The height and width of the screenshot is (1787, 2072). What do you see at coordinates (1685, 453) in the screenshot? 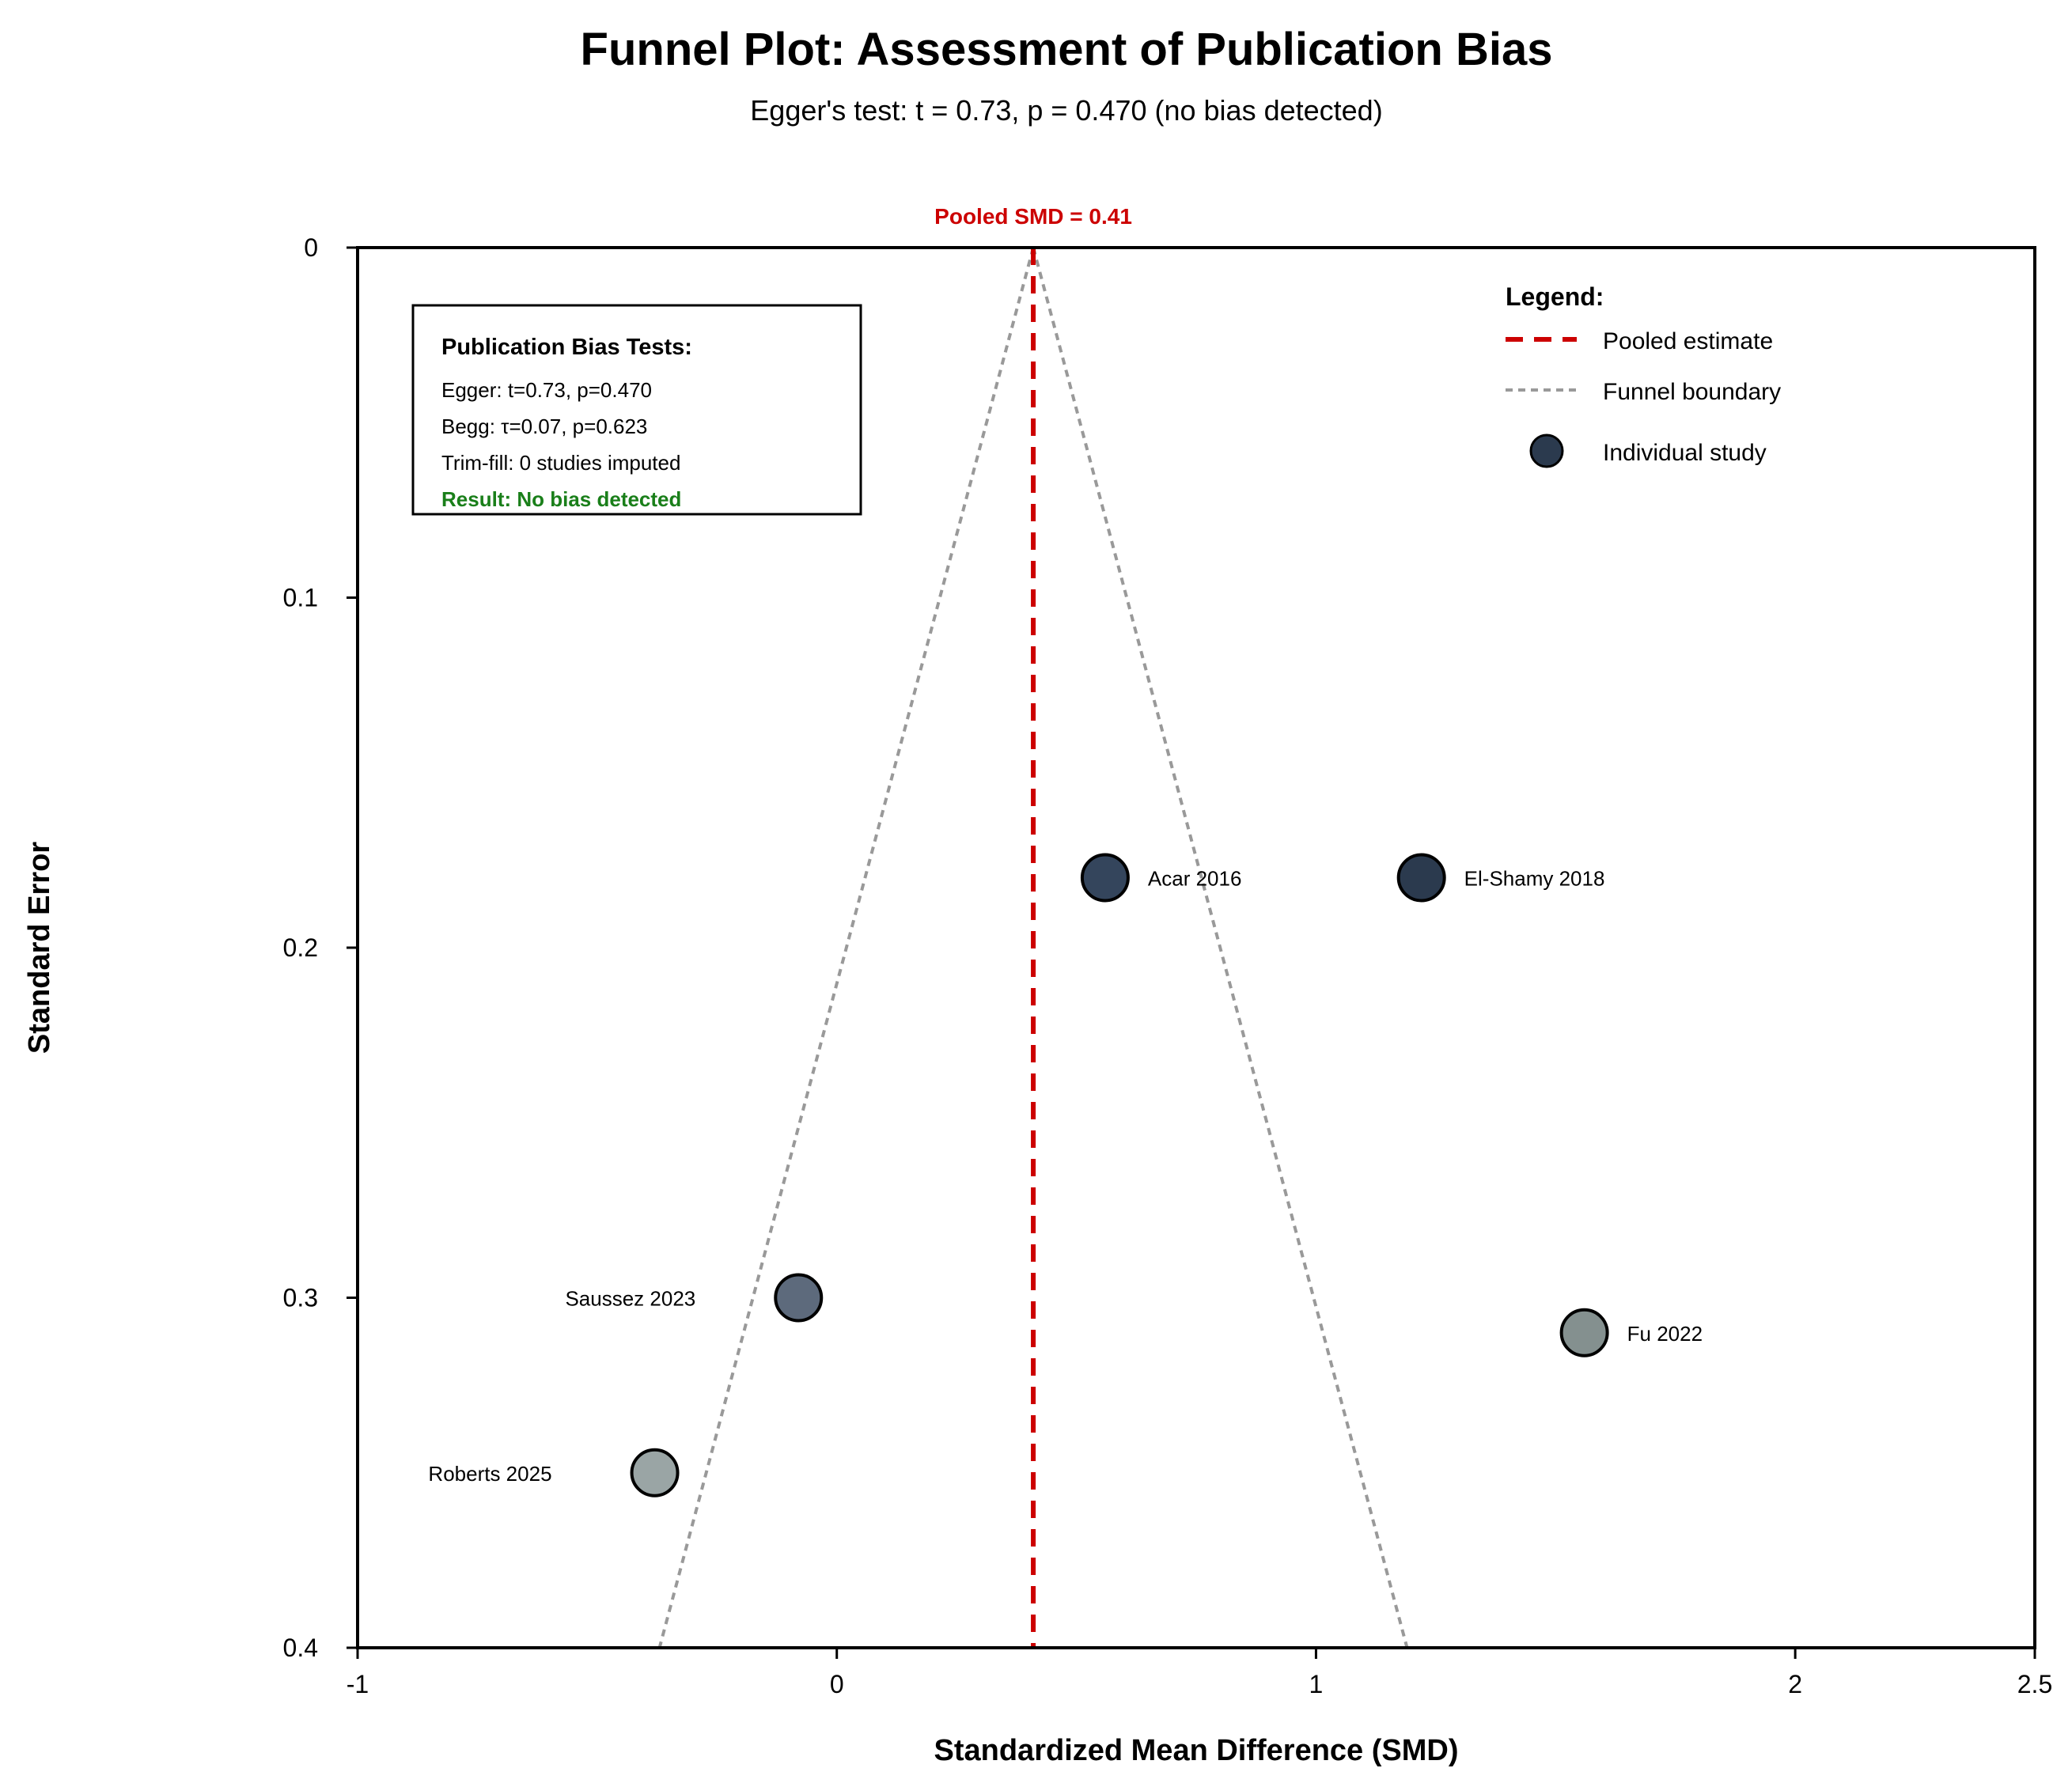
I see `legend-study-label: Individual study` at bounding box center [1685, 453].